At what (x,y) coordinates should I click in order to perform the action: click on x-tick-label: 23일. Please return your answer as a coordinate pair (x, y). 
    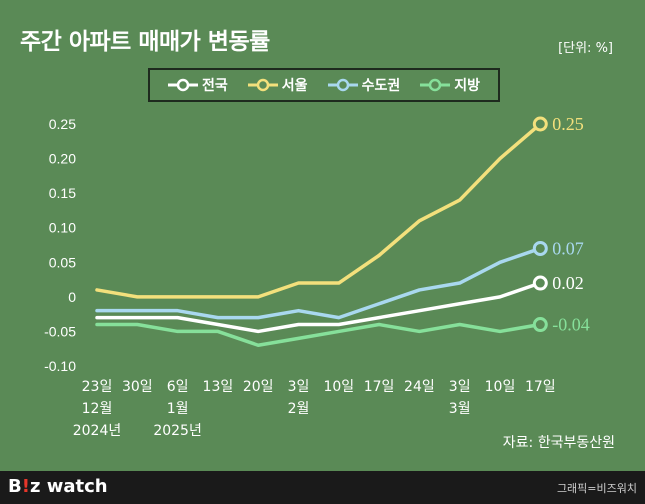
    Looking at the image, I should click on (97, 387).